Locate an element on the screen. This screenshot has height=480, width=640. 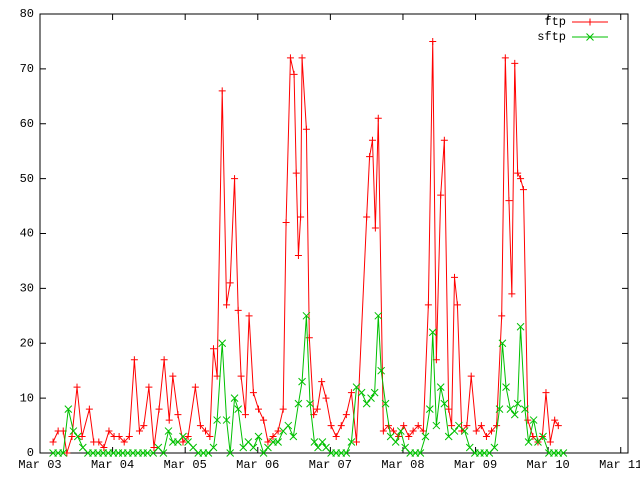
y-tick-label: 80 is located at coordinates (27, 14).